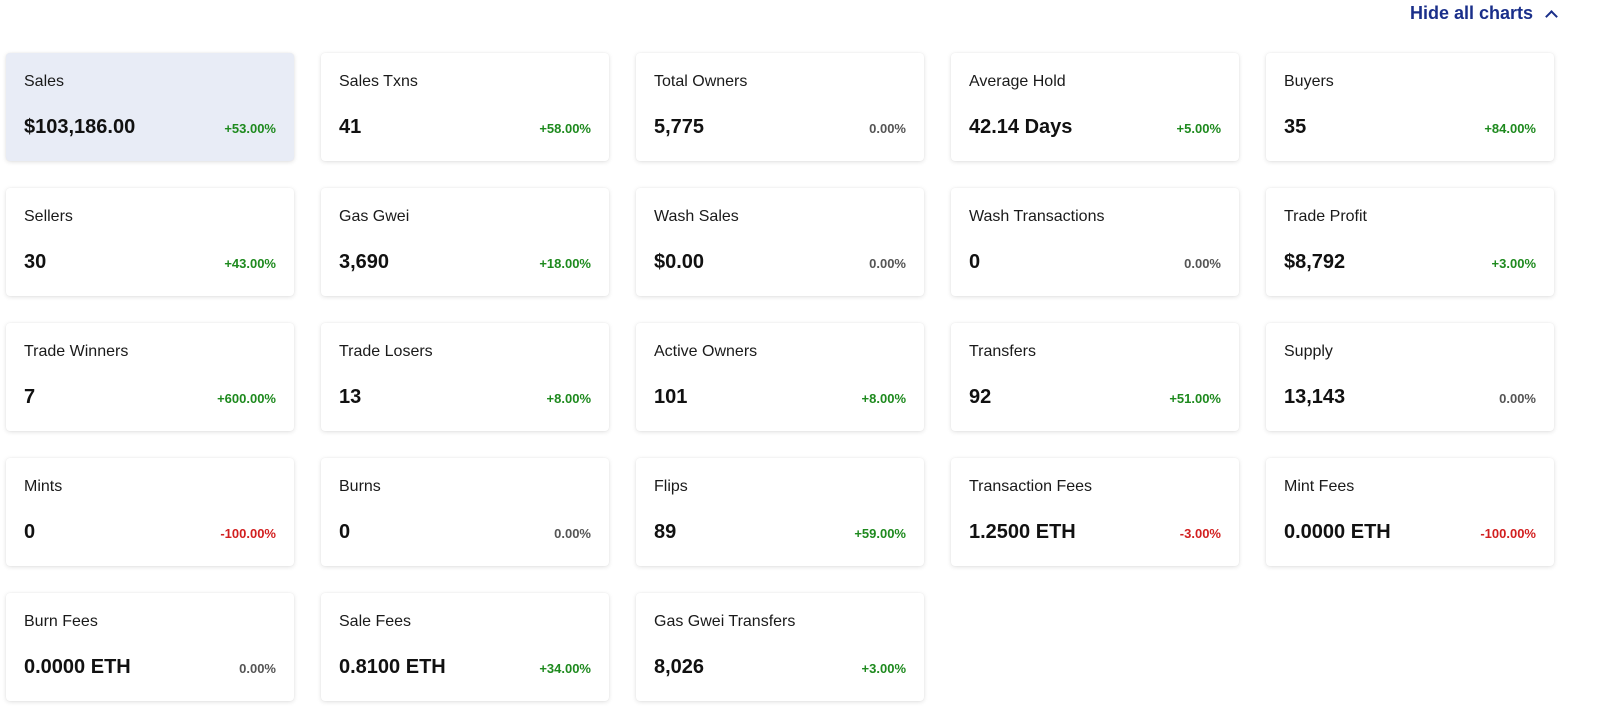  Describe the element at coordinates (1095, 377) in the screenshot. I see `stat-card-transfers: Transfers 92 +51.00%` at that location.